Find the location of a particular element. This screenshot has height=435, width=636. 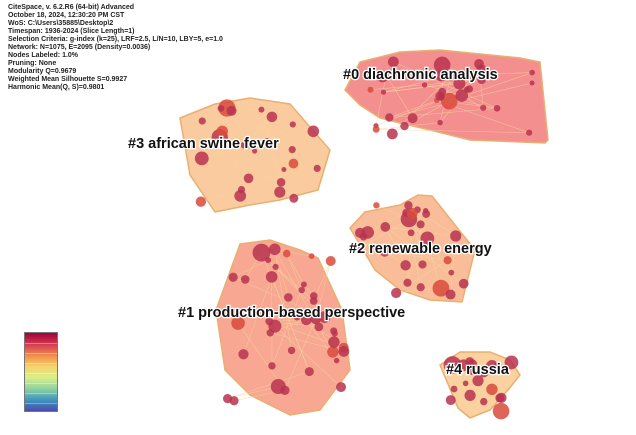

cluster-label: #2 renewable energy is located at coordinates (420, 249).